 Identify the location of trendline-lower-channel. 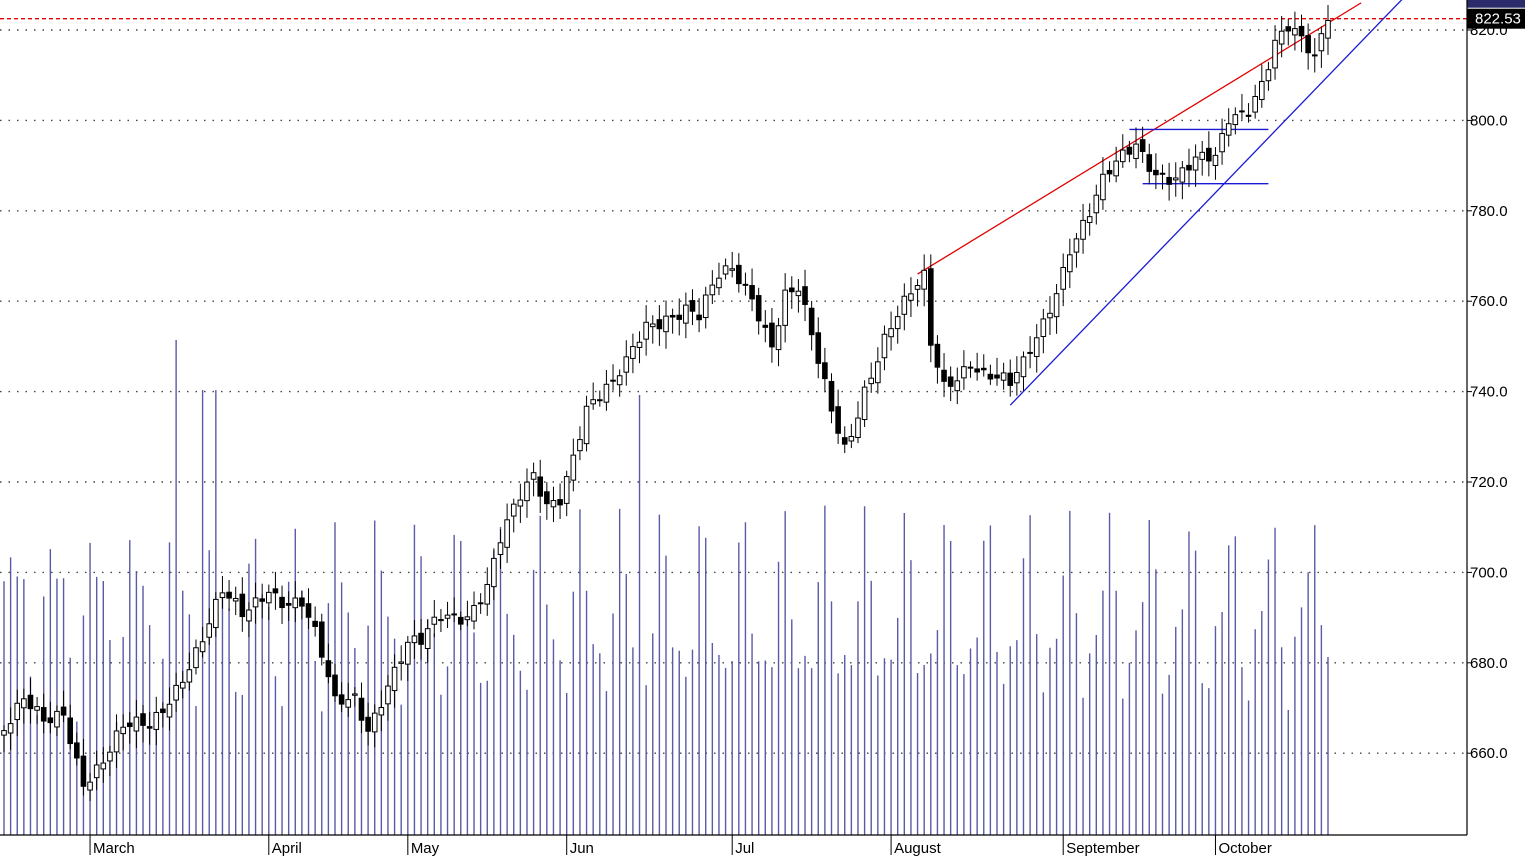
(1206, 203).